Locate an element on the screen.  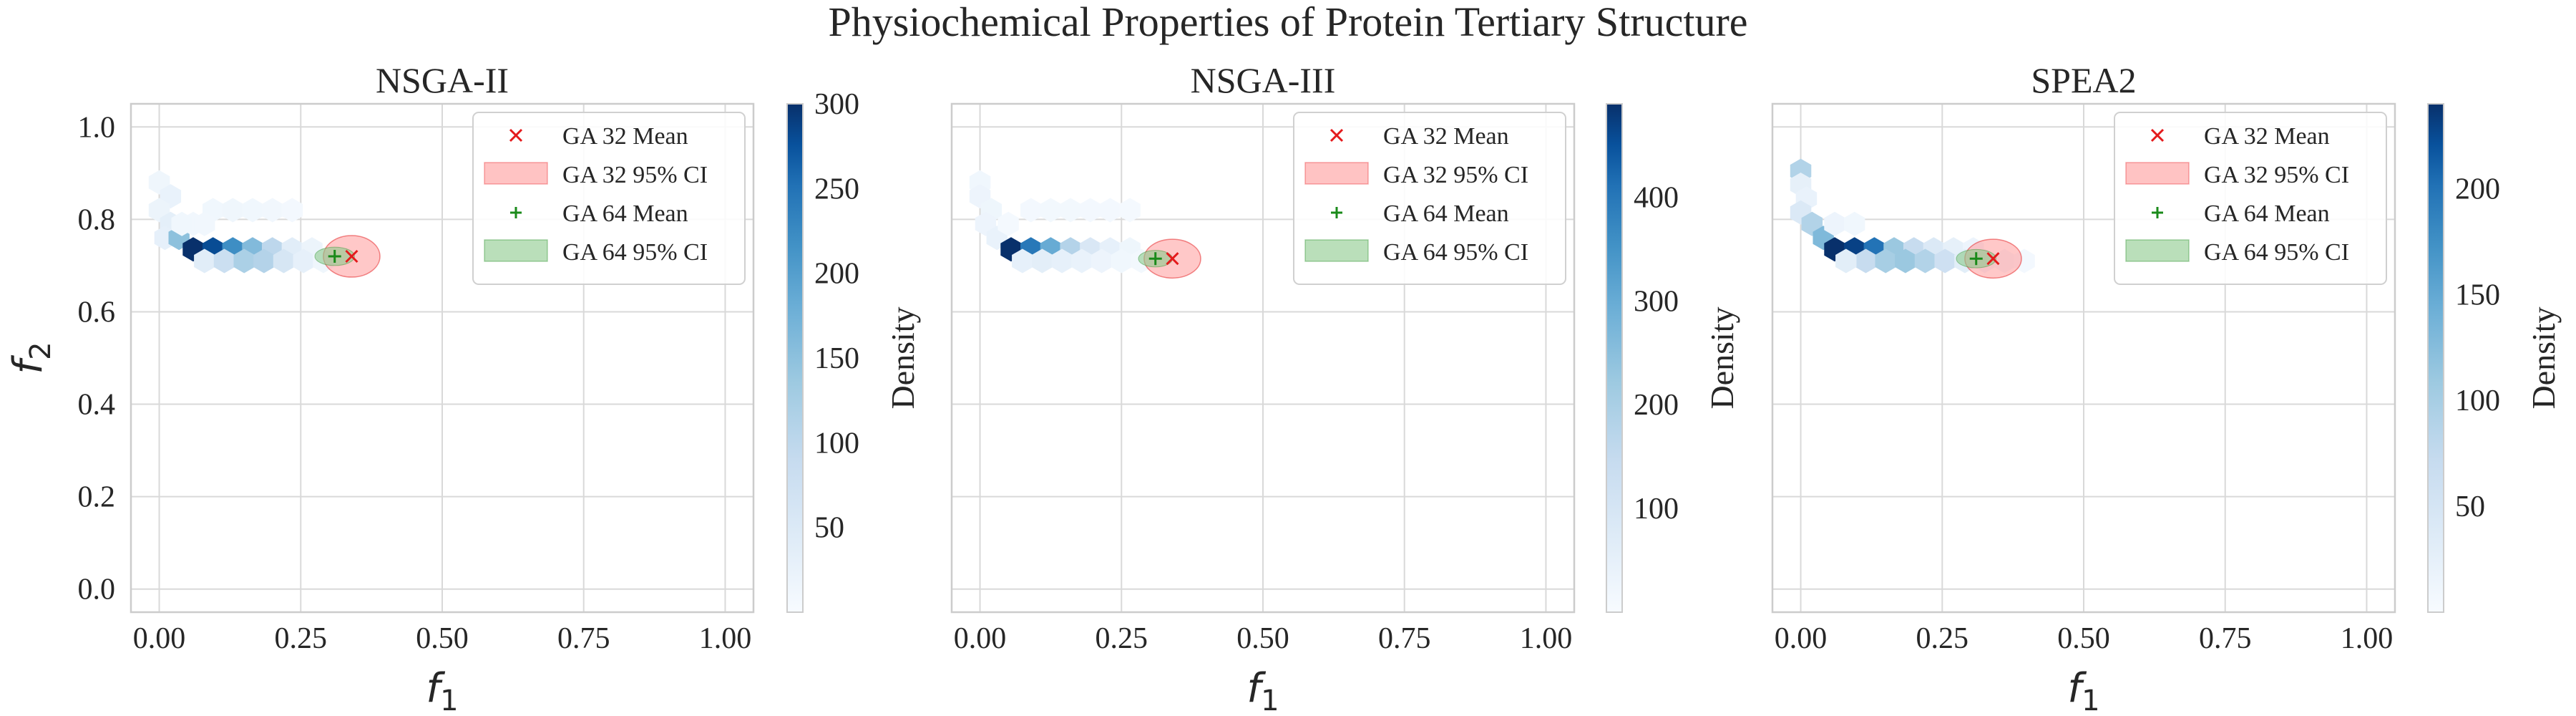
ga64-mean-marker is located at coordinates (334, 256).